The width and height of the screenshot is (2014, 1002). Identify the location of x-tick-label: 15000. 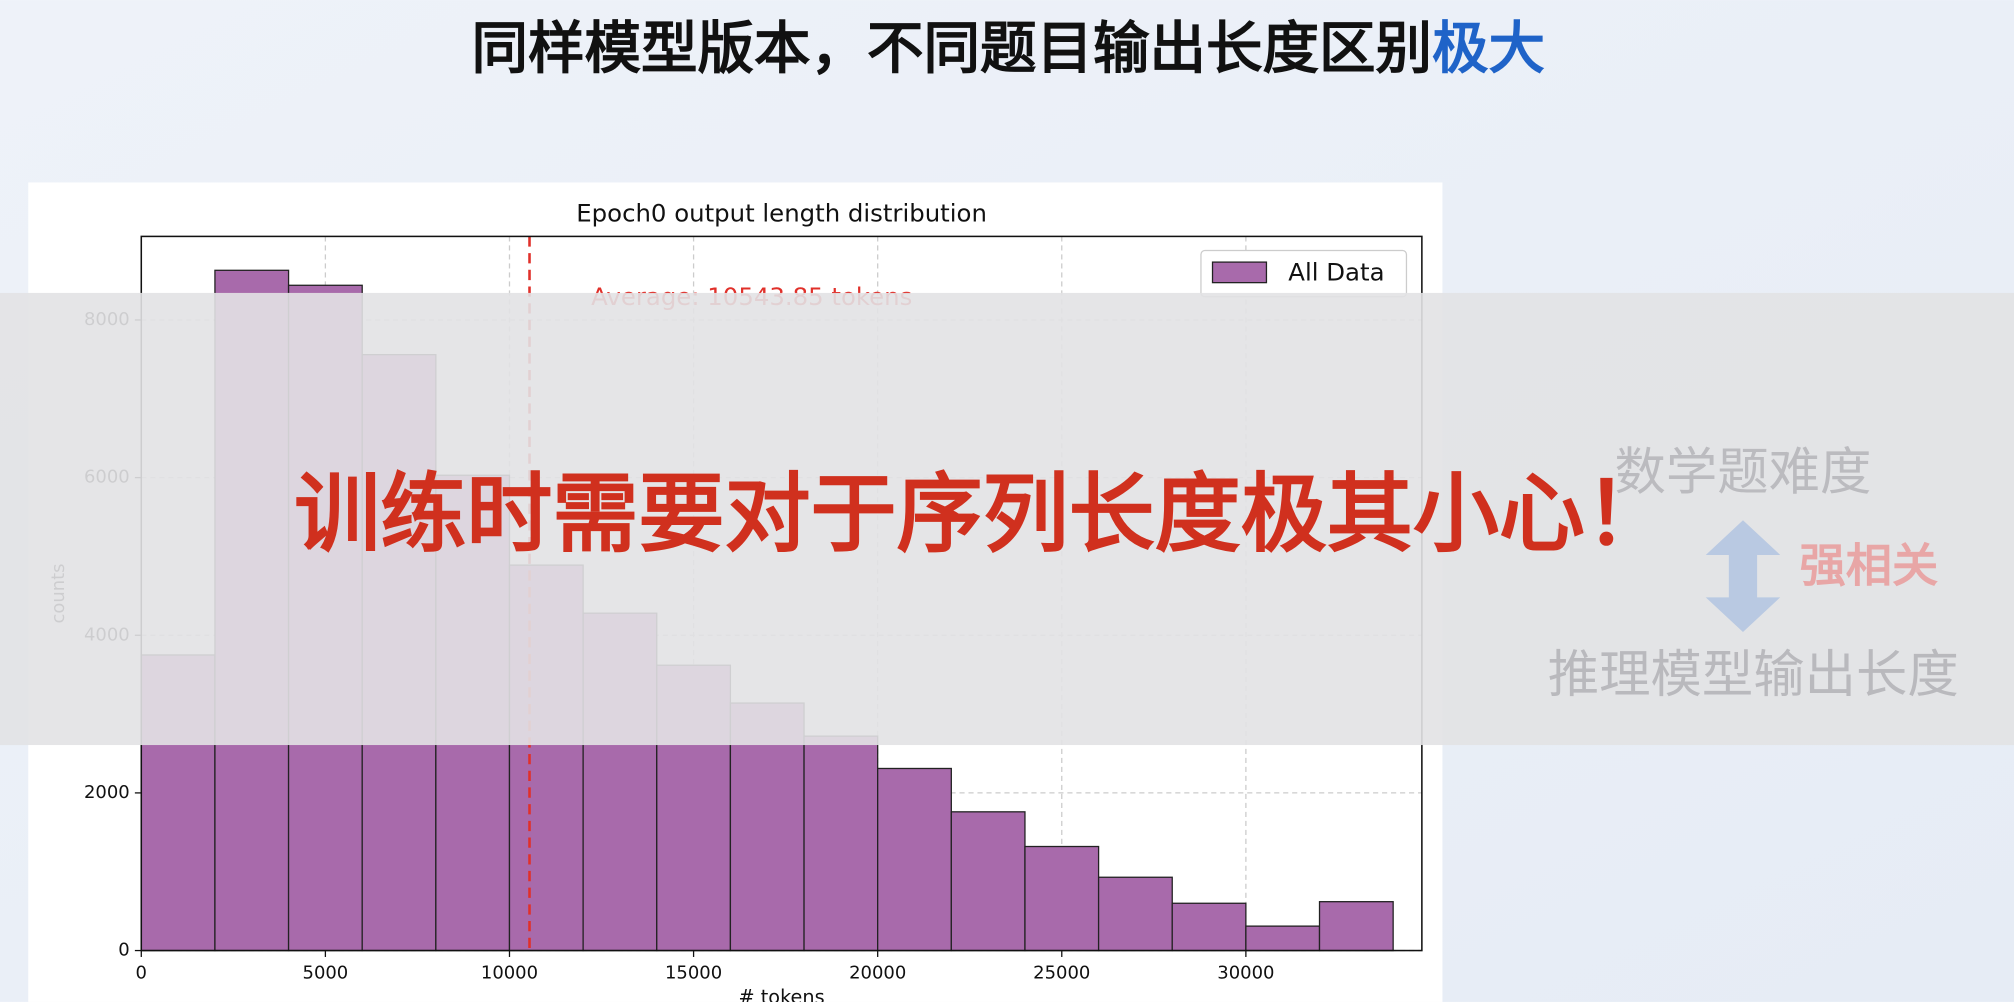
(693, 973).